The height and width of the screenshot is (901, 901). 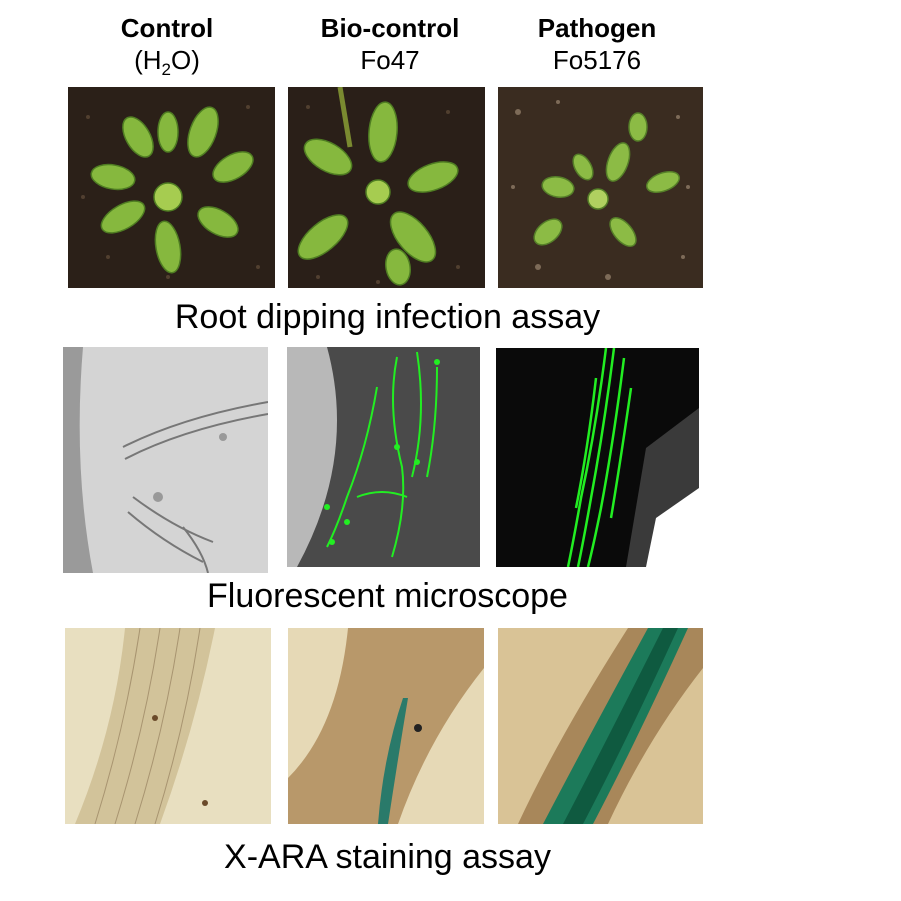 I want to click on column-title: Control, so click(x=167, y=28).